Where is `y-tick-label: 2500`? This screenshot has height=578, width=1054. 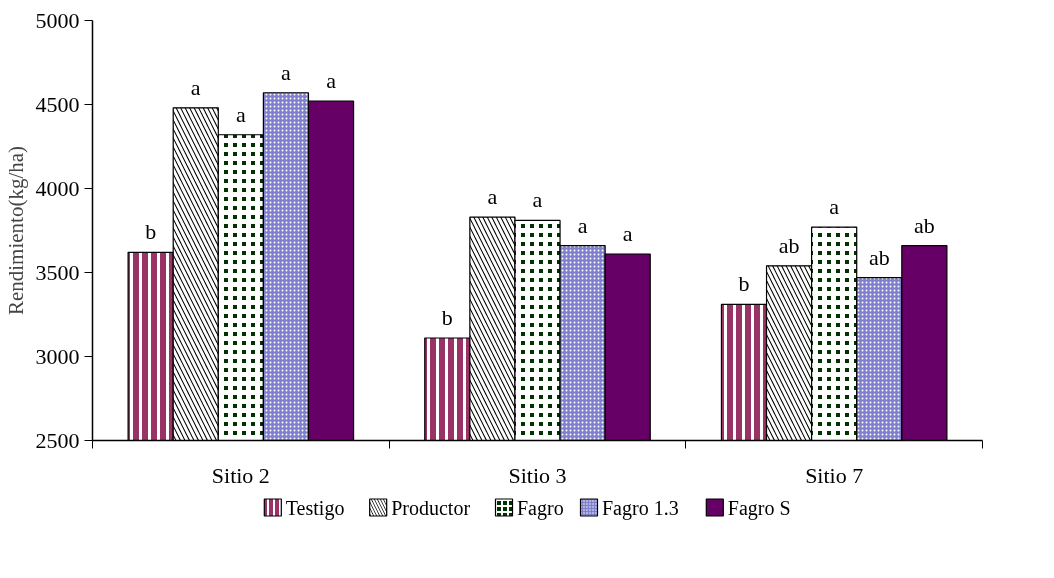
y-tick-label: 2500 is located at coordinates (57, 440).